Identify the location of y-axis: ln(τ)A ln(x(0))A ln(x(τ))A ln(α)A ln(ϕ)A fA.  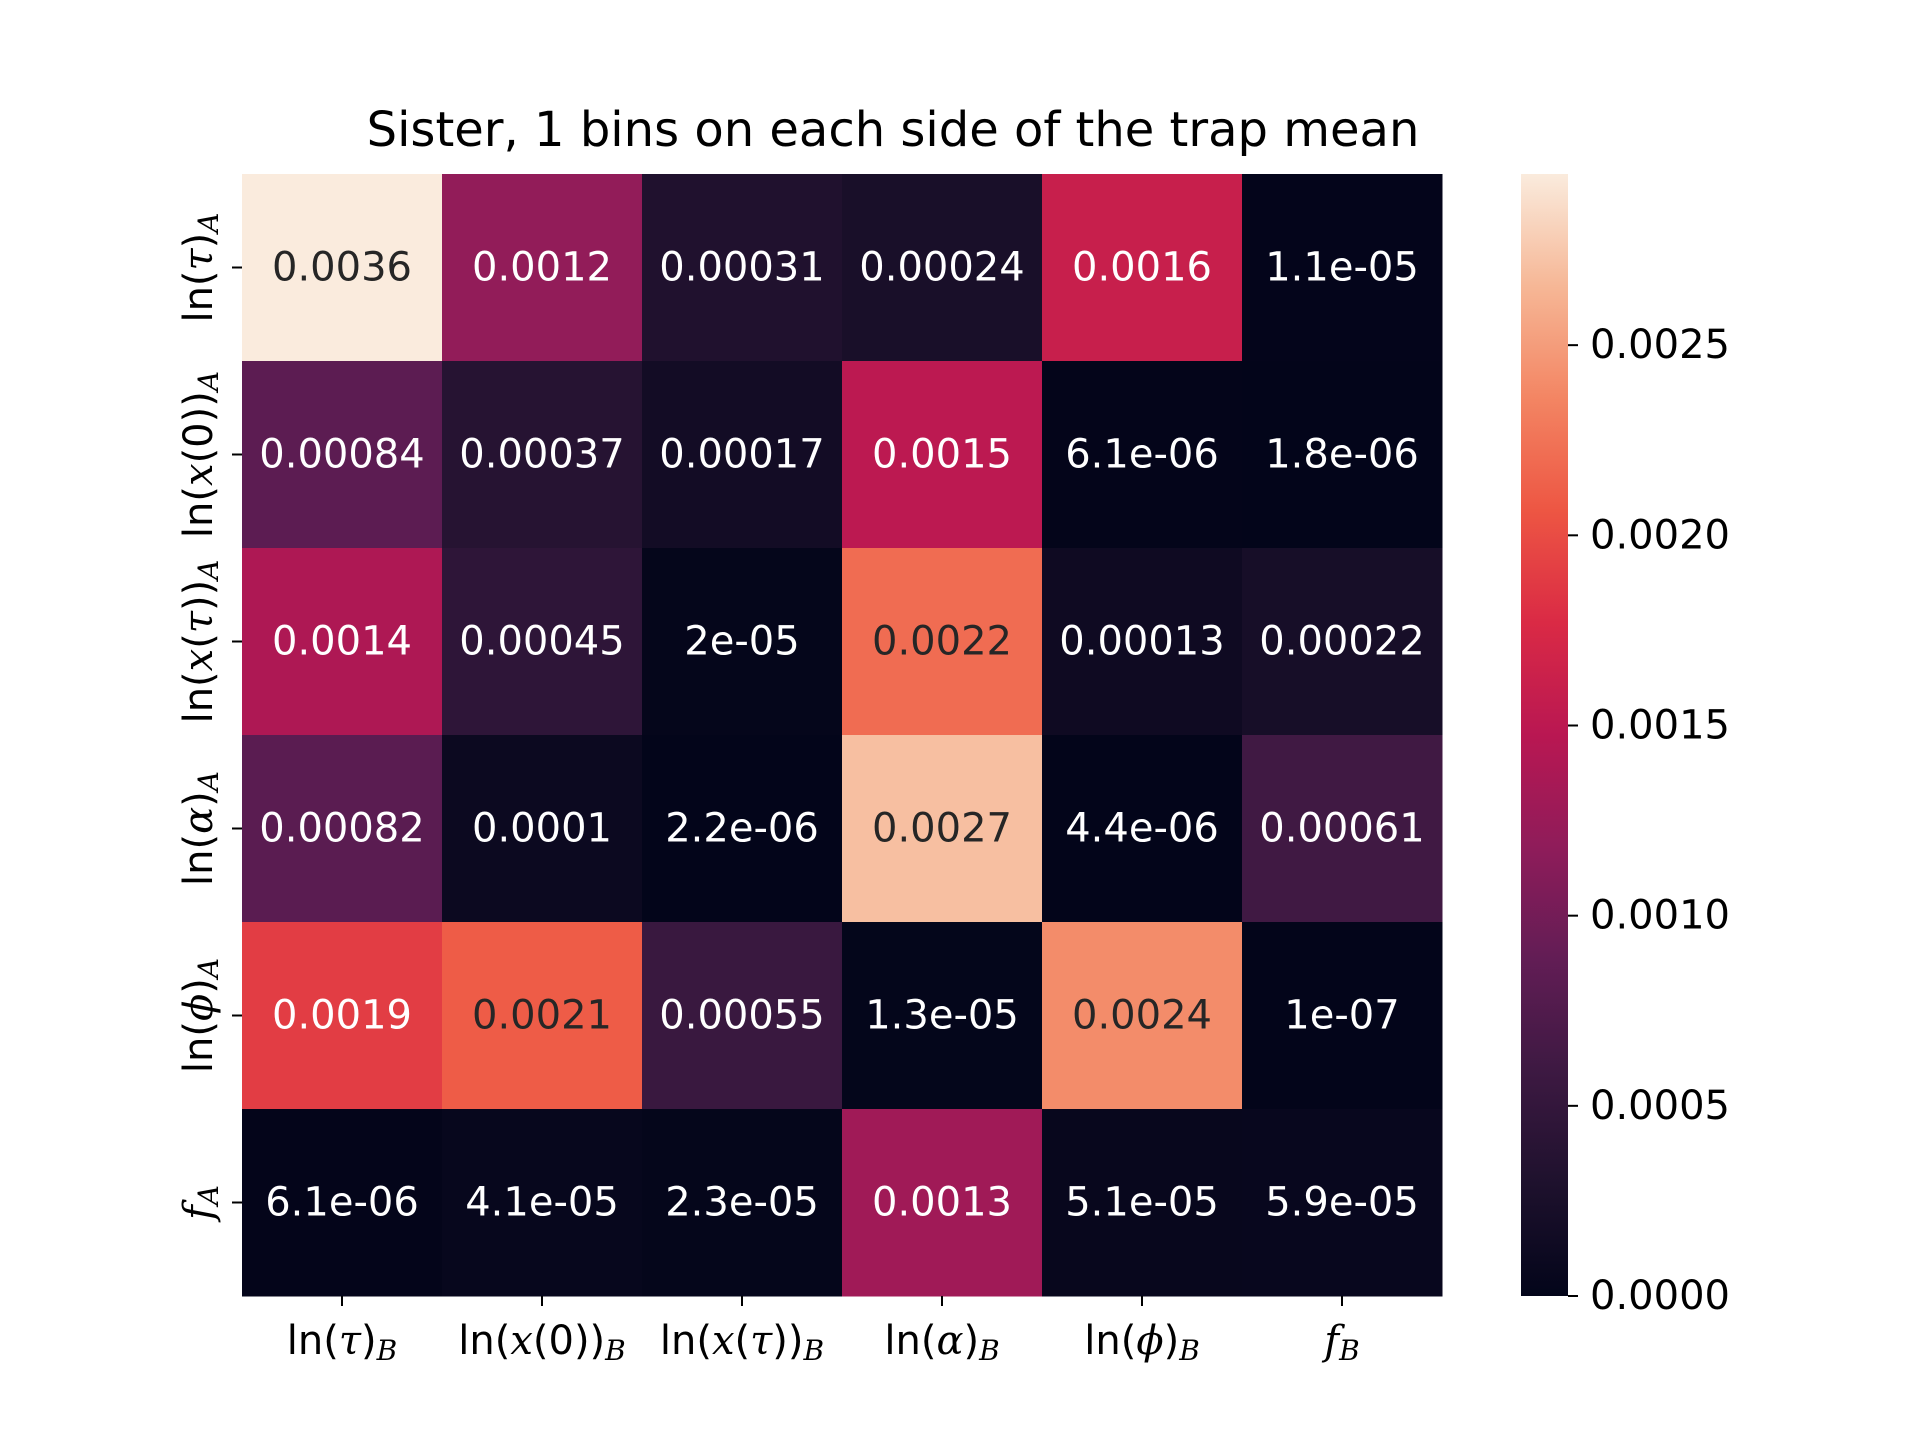
(209, 717).